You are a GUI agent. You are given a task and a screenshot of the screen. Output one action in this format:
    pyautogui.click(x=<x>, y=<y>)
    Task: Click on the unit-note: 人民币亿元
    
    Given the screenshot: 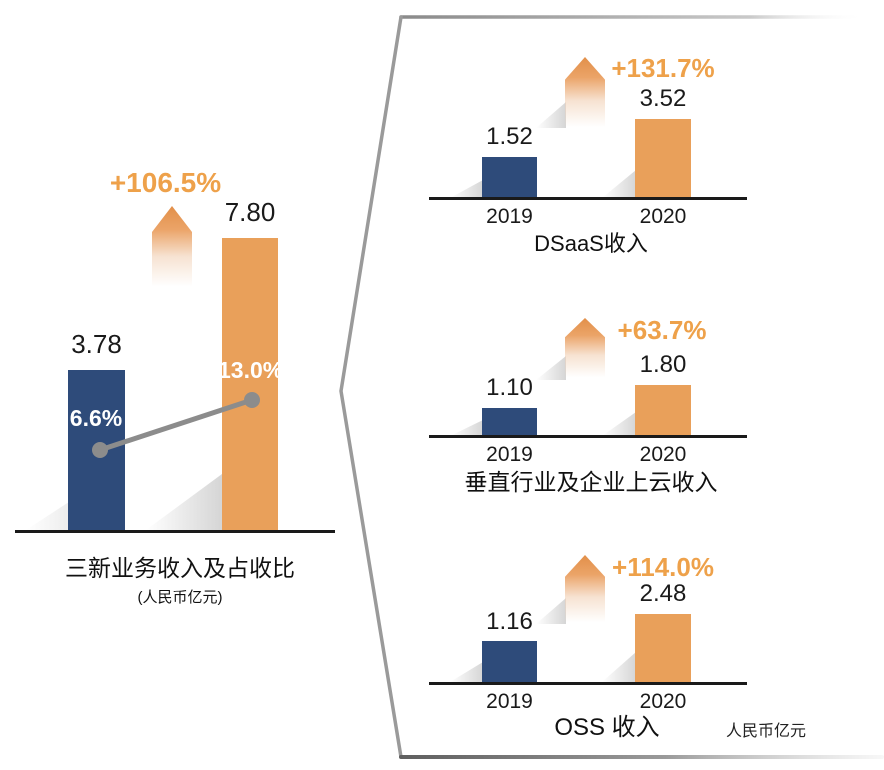 What is the action you would take?
    pyautogui.click(x=765, y=731)
    